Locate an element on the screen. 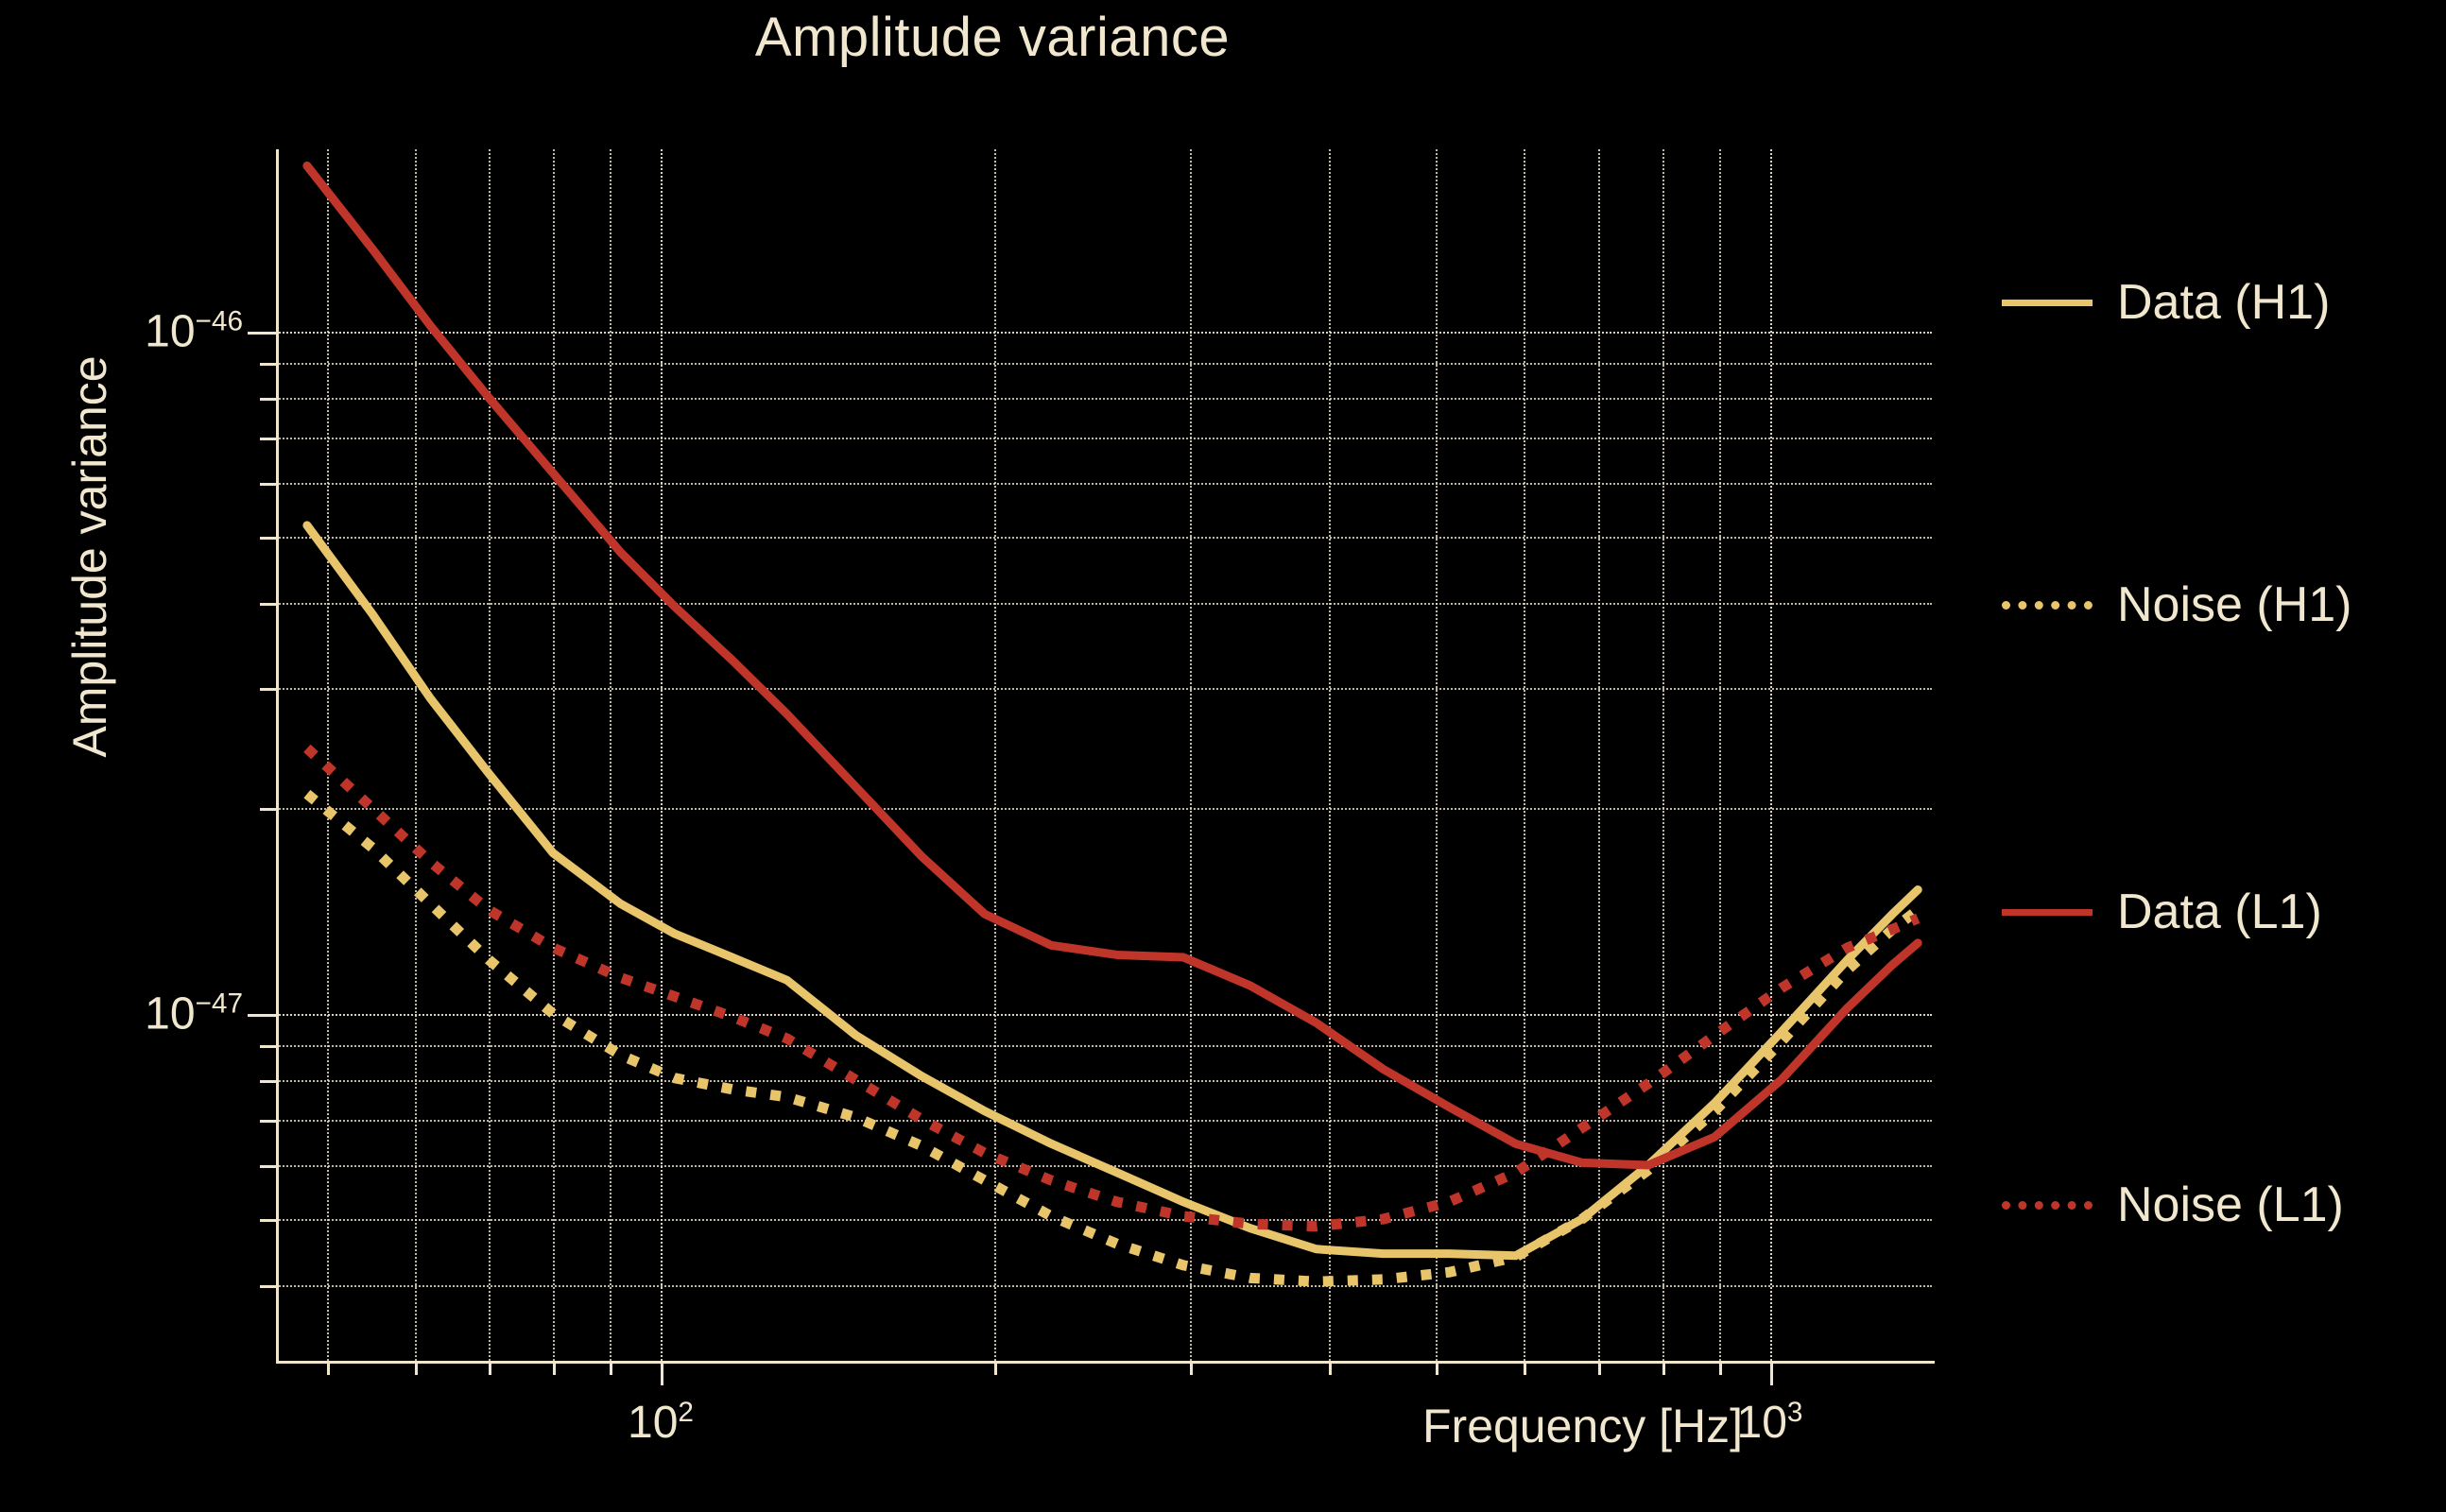 The width and height of the screenshot is (2446, 1512). legend-item-data-h1: Data (H1) is located at coordinates (2166, 302).